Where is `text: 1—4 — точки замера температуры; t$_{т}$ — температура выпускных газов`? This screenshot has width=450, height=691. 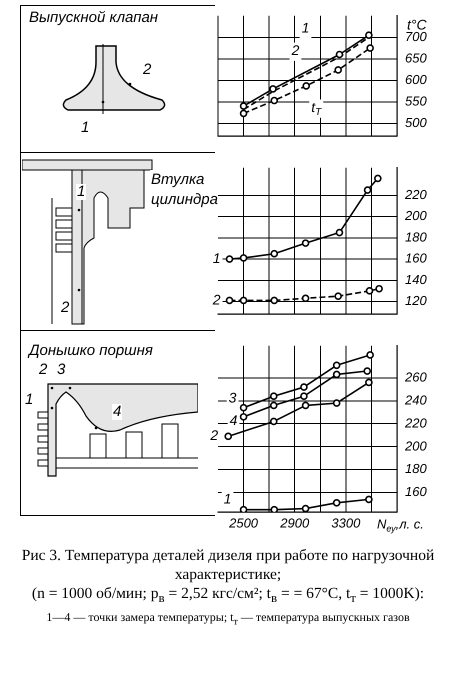 text: 1—4 — точки замера температуры; t$_{т}$ — температура выпускных газов is located at coordinates (228, 619).